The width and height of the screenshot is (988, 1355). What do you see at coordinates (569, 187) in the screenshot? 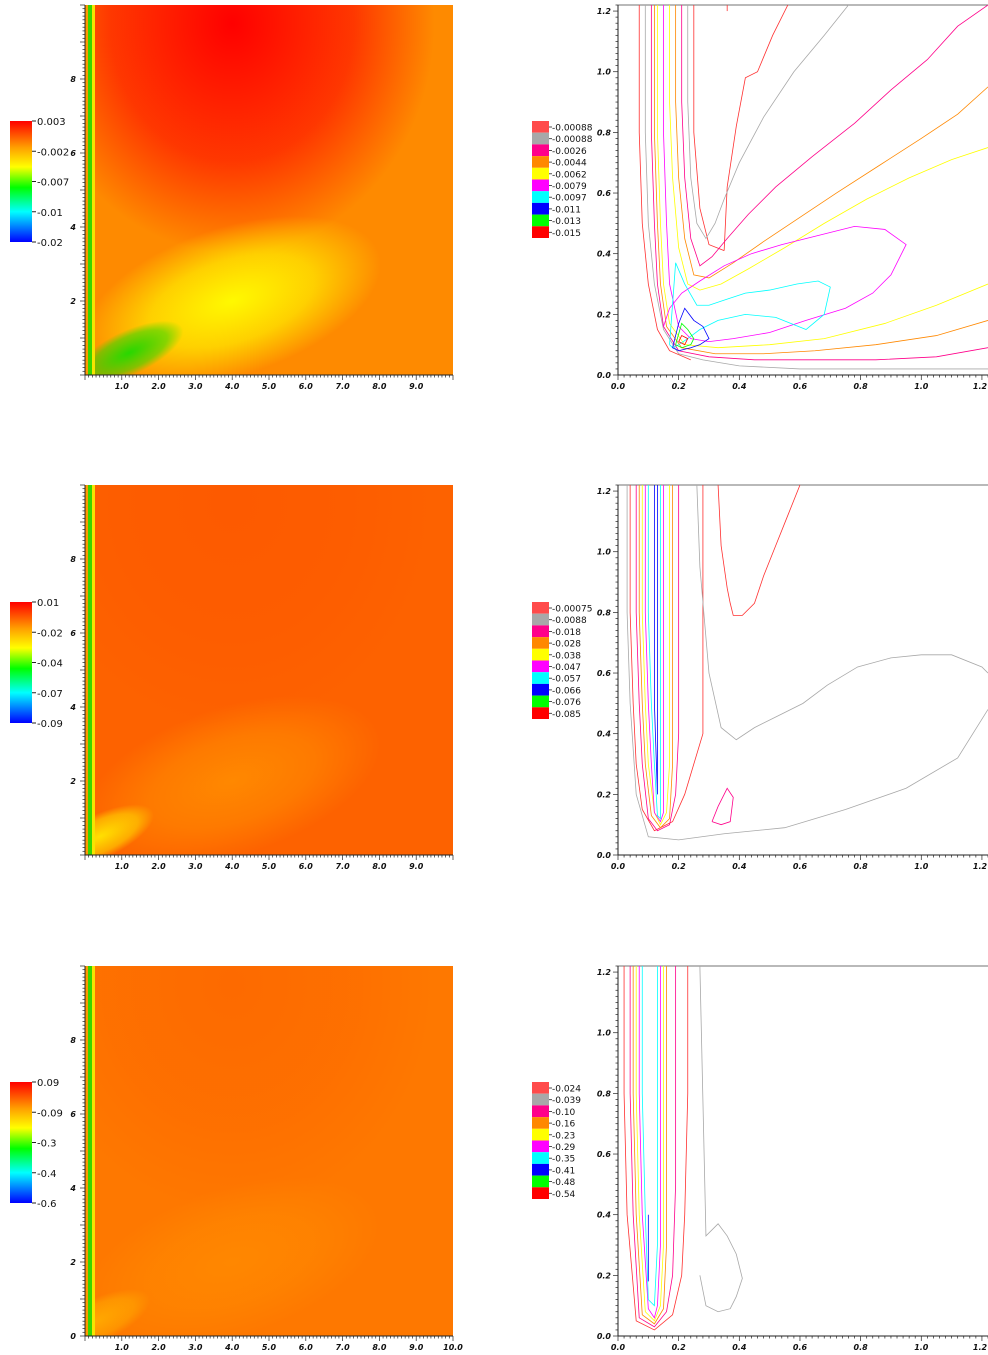
I see `legend-label: -0.0079` at bounding box center [569, 187].